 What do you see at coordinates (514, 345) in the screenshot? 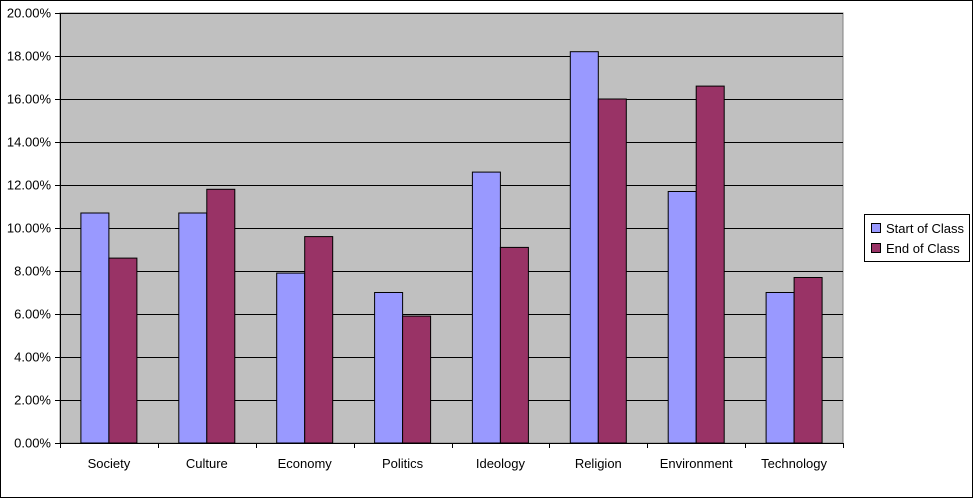
I see `bar-end-of-class-ideology` at bounding box center [514, 345].